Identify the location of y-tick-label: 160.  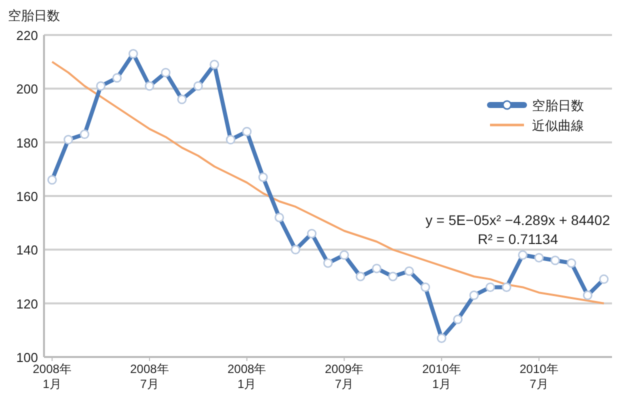
(27, 196).